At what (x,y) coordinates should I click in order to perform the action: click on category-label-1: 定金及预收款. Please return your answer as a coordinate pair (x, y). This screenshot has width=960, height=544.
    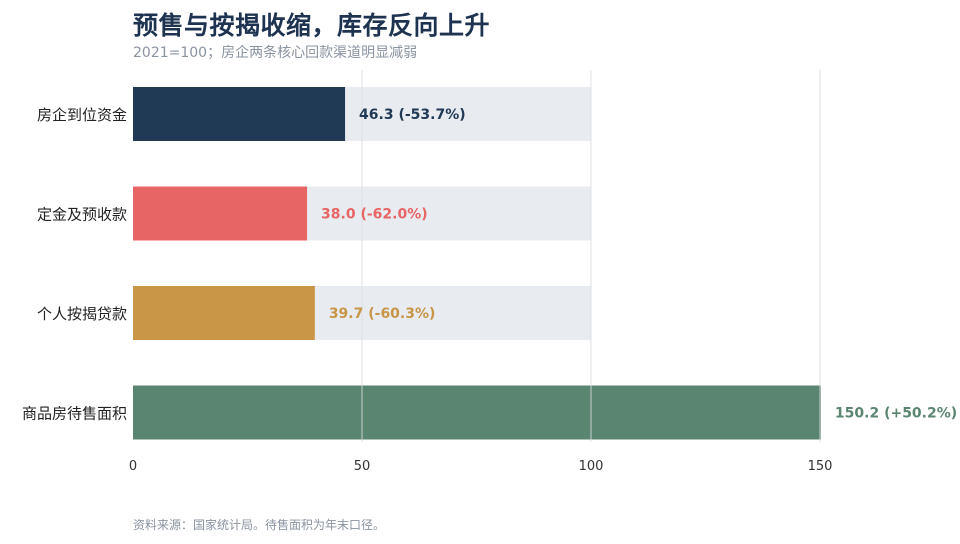
    Looking at the image, I should click on (82, 215).